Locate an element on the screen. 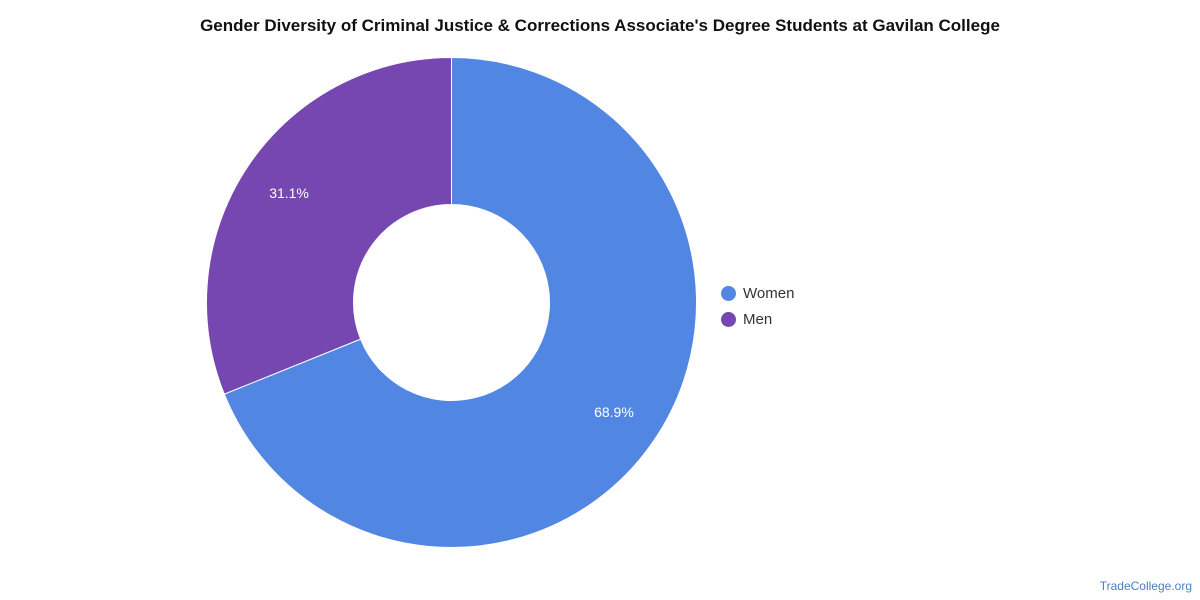  legend-item-women: Women is located at coordinates (757, 293).